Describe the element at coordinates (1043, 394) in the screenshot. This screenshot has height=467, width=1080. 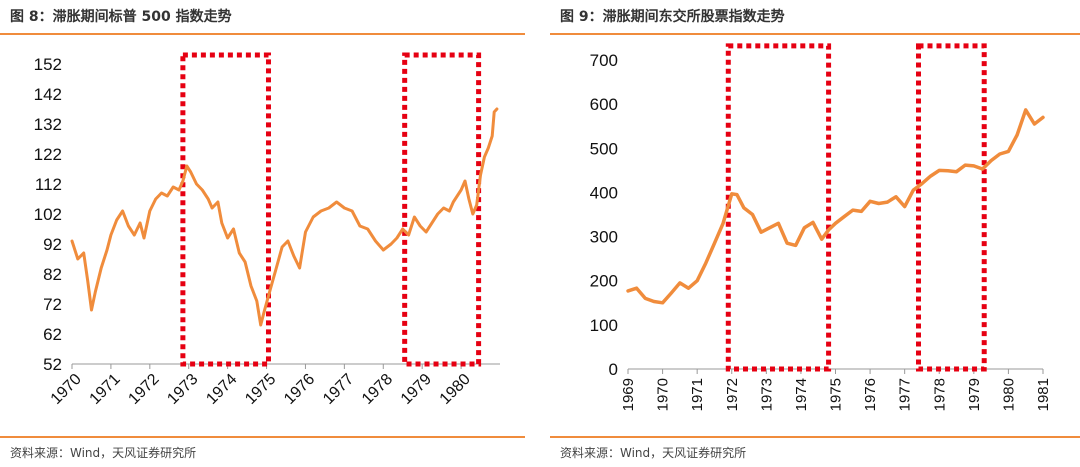
I see `x-tick-label: 1981` at that location.